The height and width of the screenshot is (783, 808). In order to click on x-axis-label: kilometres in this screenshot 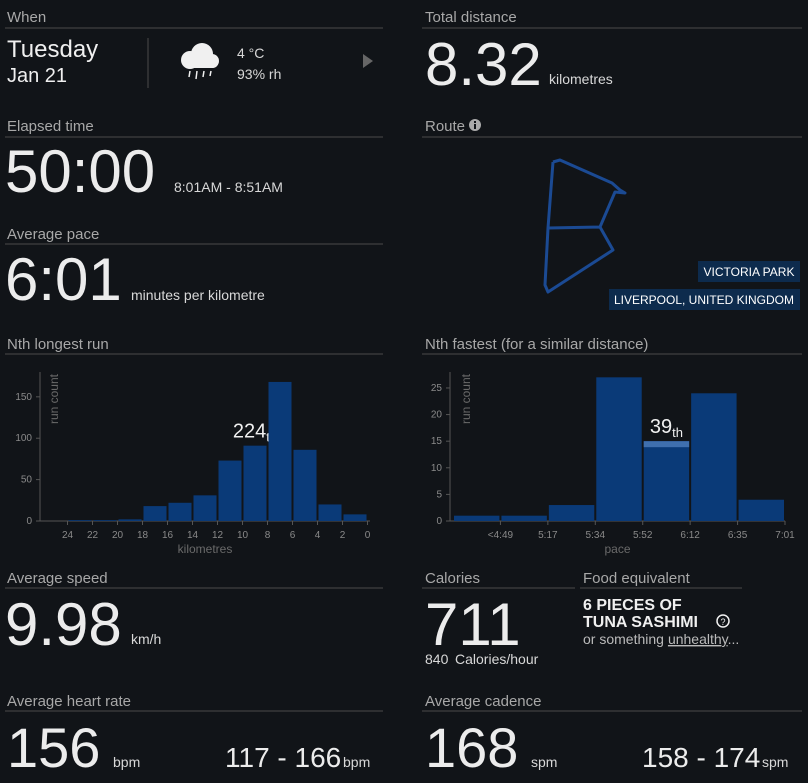, I will do `click(205, 549)`.